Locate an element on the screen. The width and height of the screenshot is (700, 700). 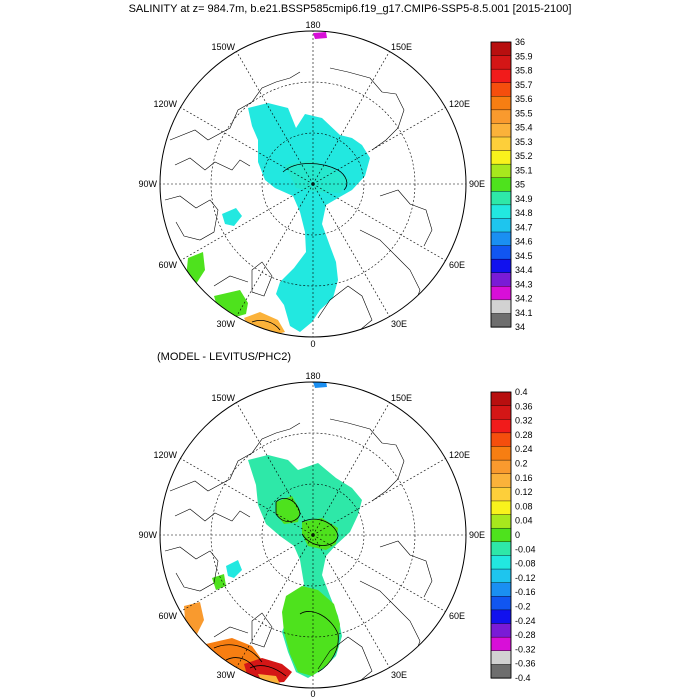
difference-colorbar-label: 0.08 is located at coordinates (524, 506).